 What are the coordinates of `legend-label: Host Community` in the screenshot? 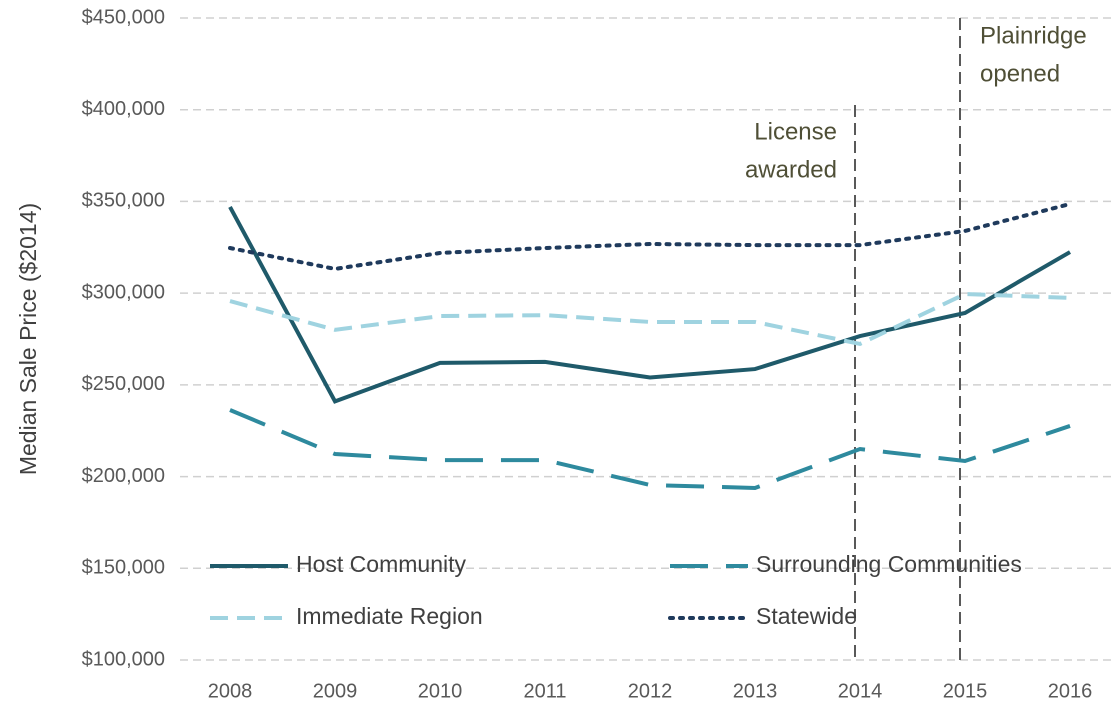 It's located at (381, 564).